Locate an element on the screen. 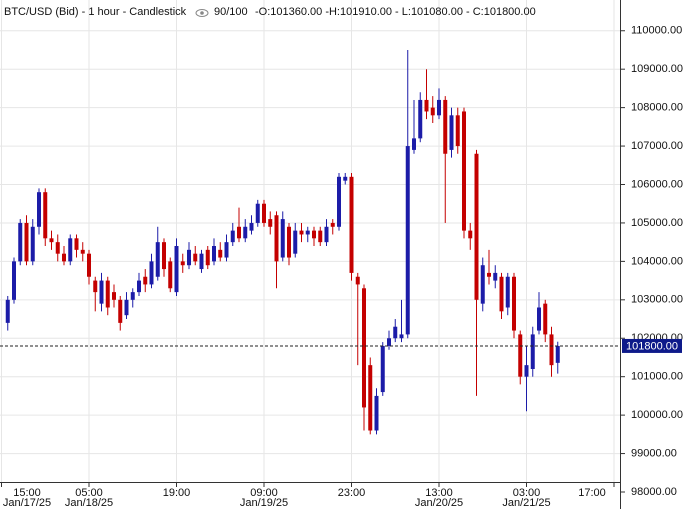 This screenshot has width=688, height=509. last-price-box is located at coordinates (652, 345).